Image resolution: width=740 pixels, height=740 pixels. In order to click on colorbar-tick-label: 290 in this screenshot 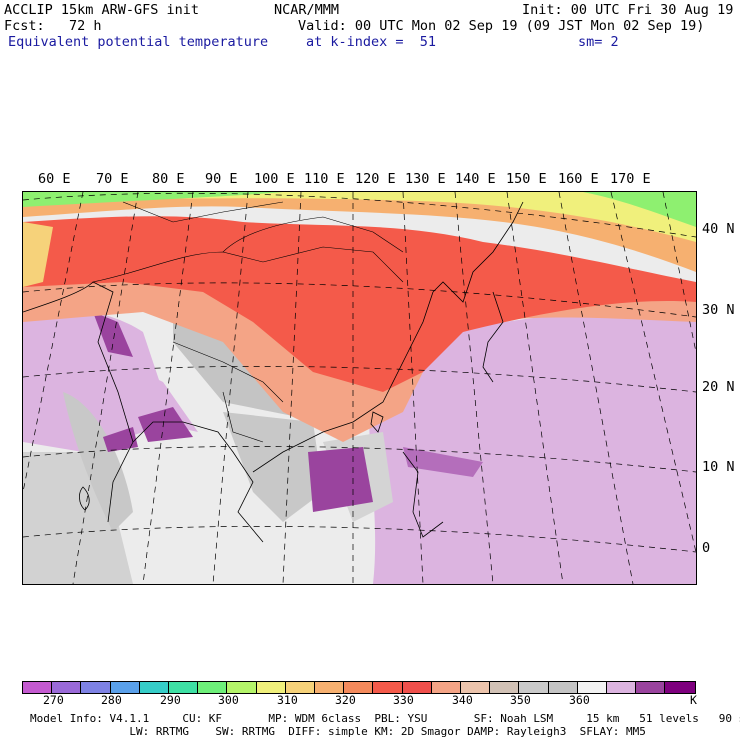, I will do `click(170, 700)`.